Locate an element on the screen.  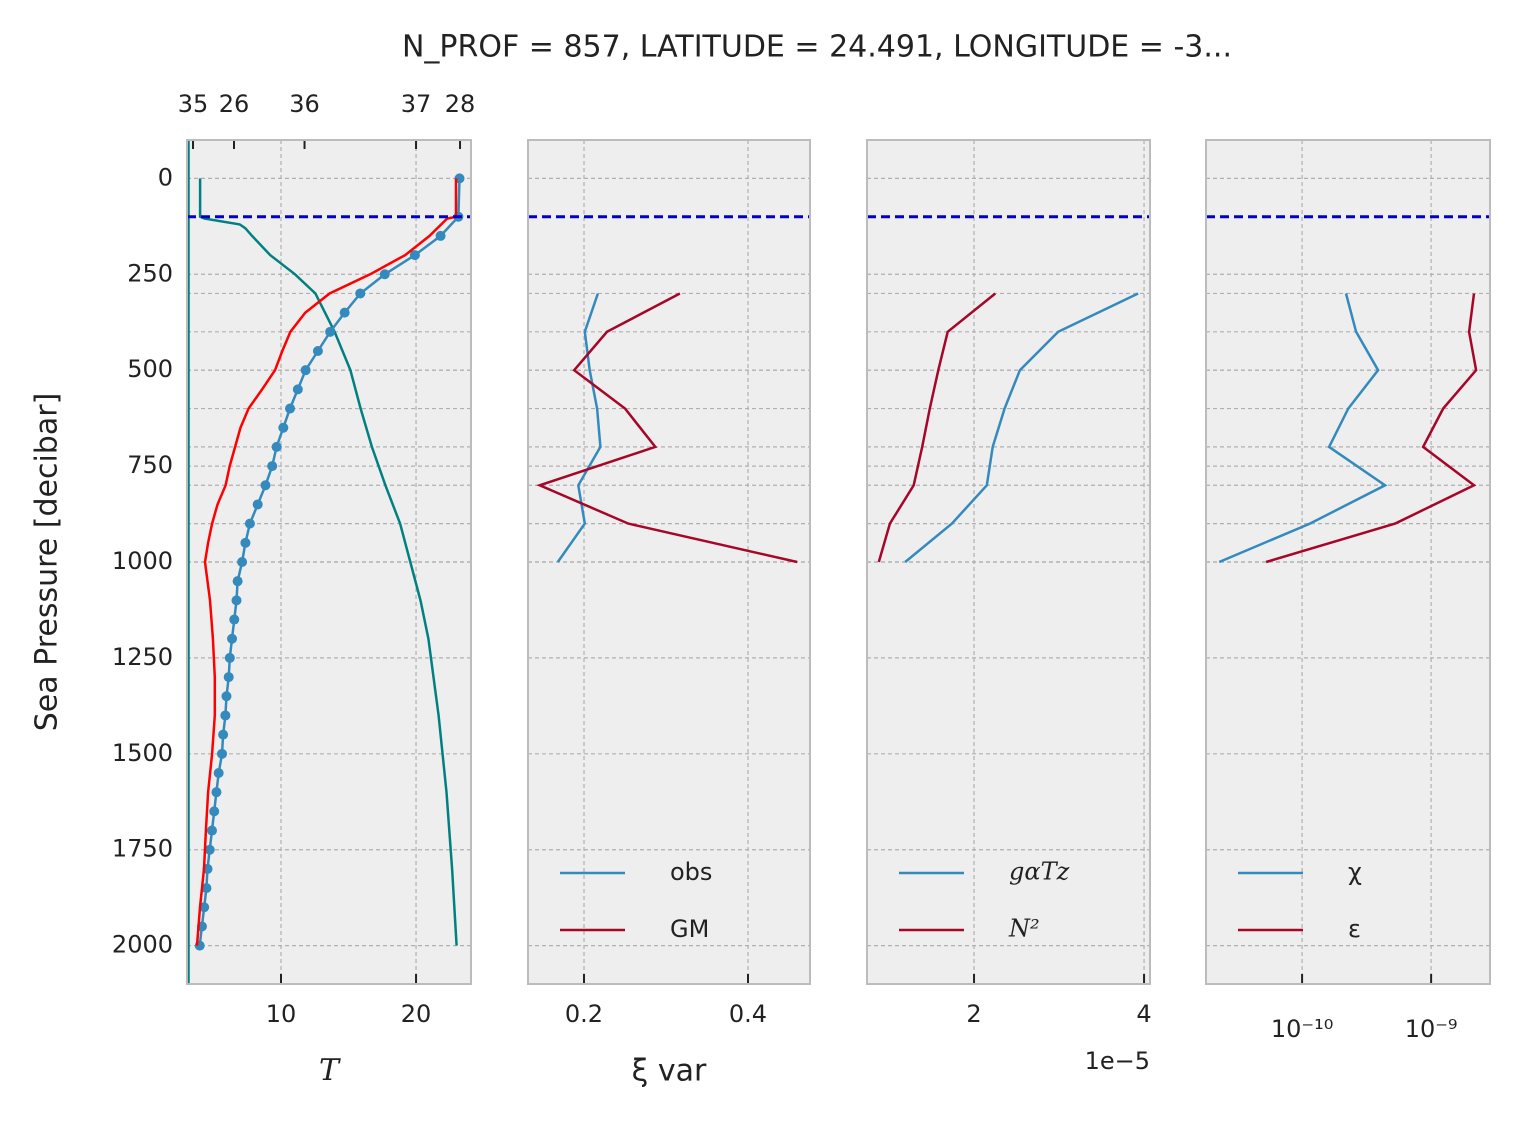
x-tick-label: 4 is located at coordinates (1143, 1014).